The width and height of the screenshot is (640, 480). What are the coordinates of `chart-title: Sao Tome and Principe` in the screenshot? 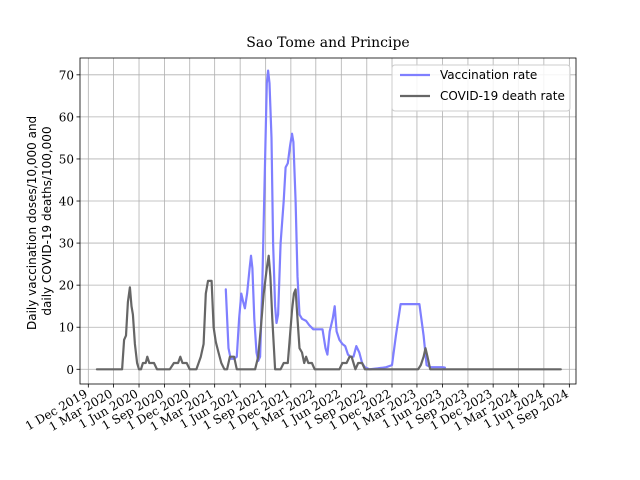 It's located at (327, 43).